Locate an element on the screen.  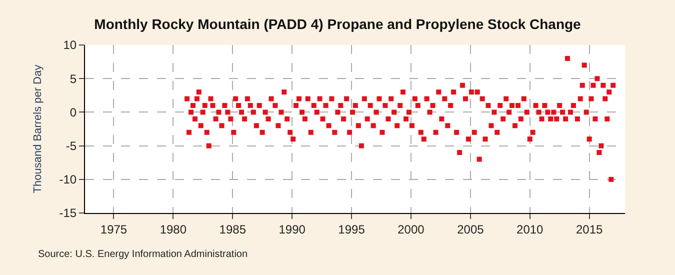
x-tick-label: 2005 is located at coordinates (470, 229).